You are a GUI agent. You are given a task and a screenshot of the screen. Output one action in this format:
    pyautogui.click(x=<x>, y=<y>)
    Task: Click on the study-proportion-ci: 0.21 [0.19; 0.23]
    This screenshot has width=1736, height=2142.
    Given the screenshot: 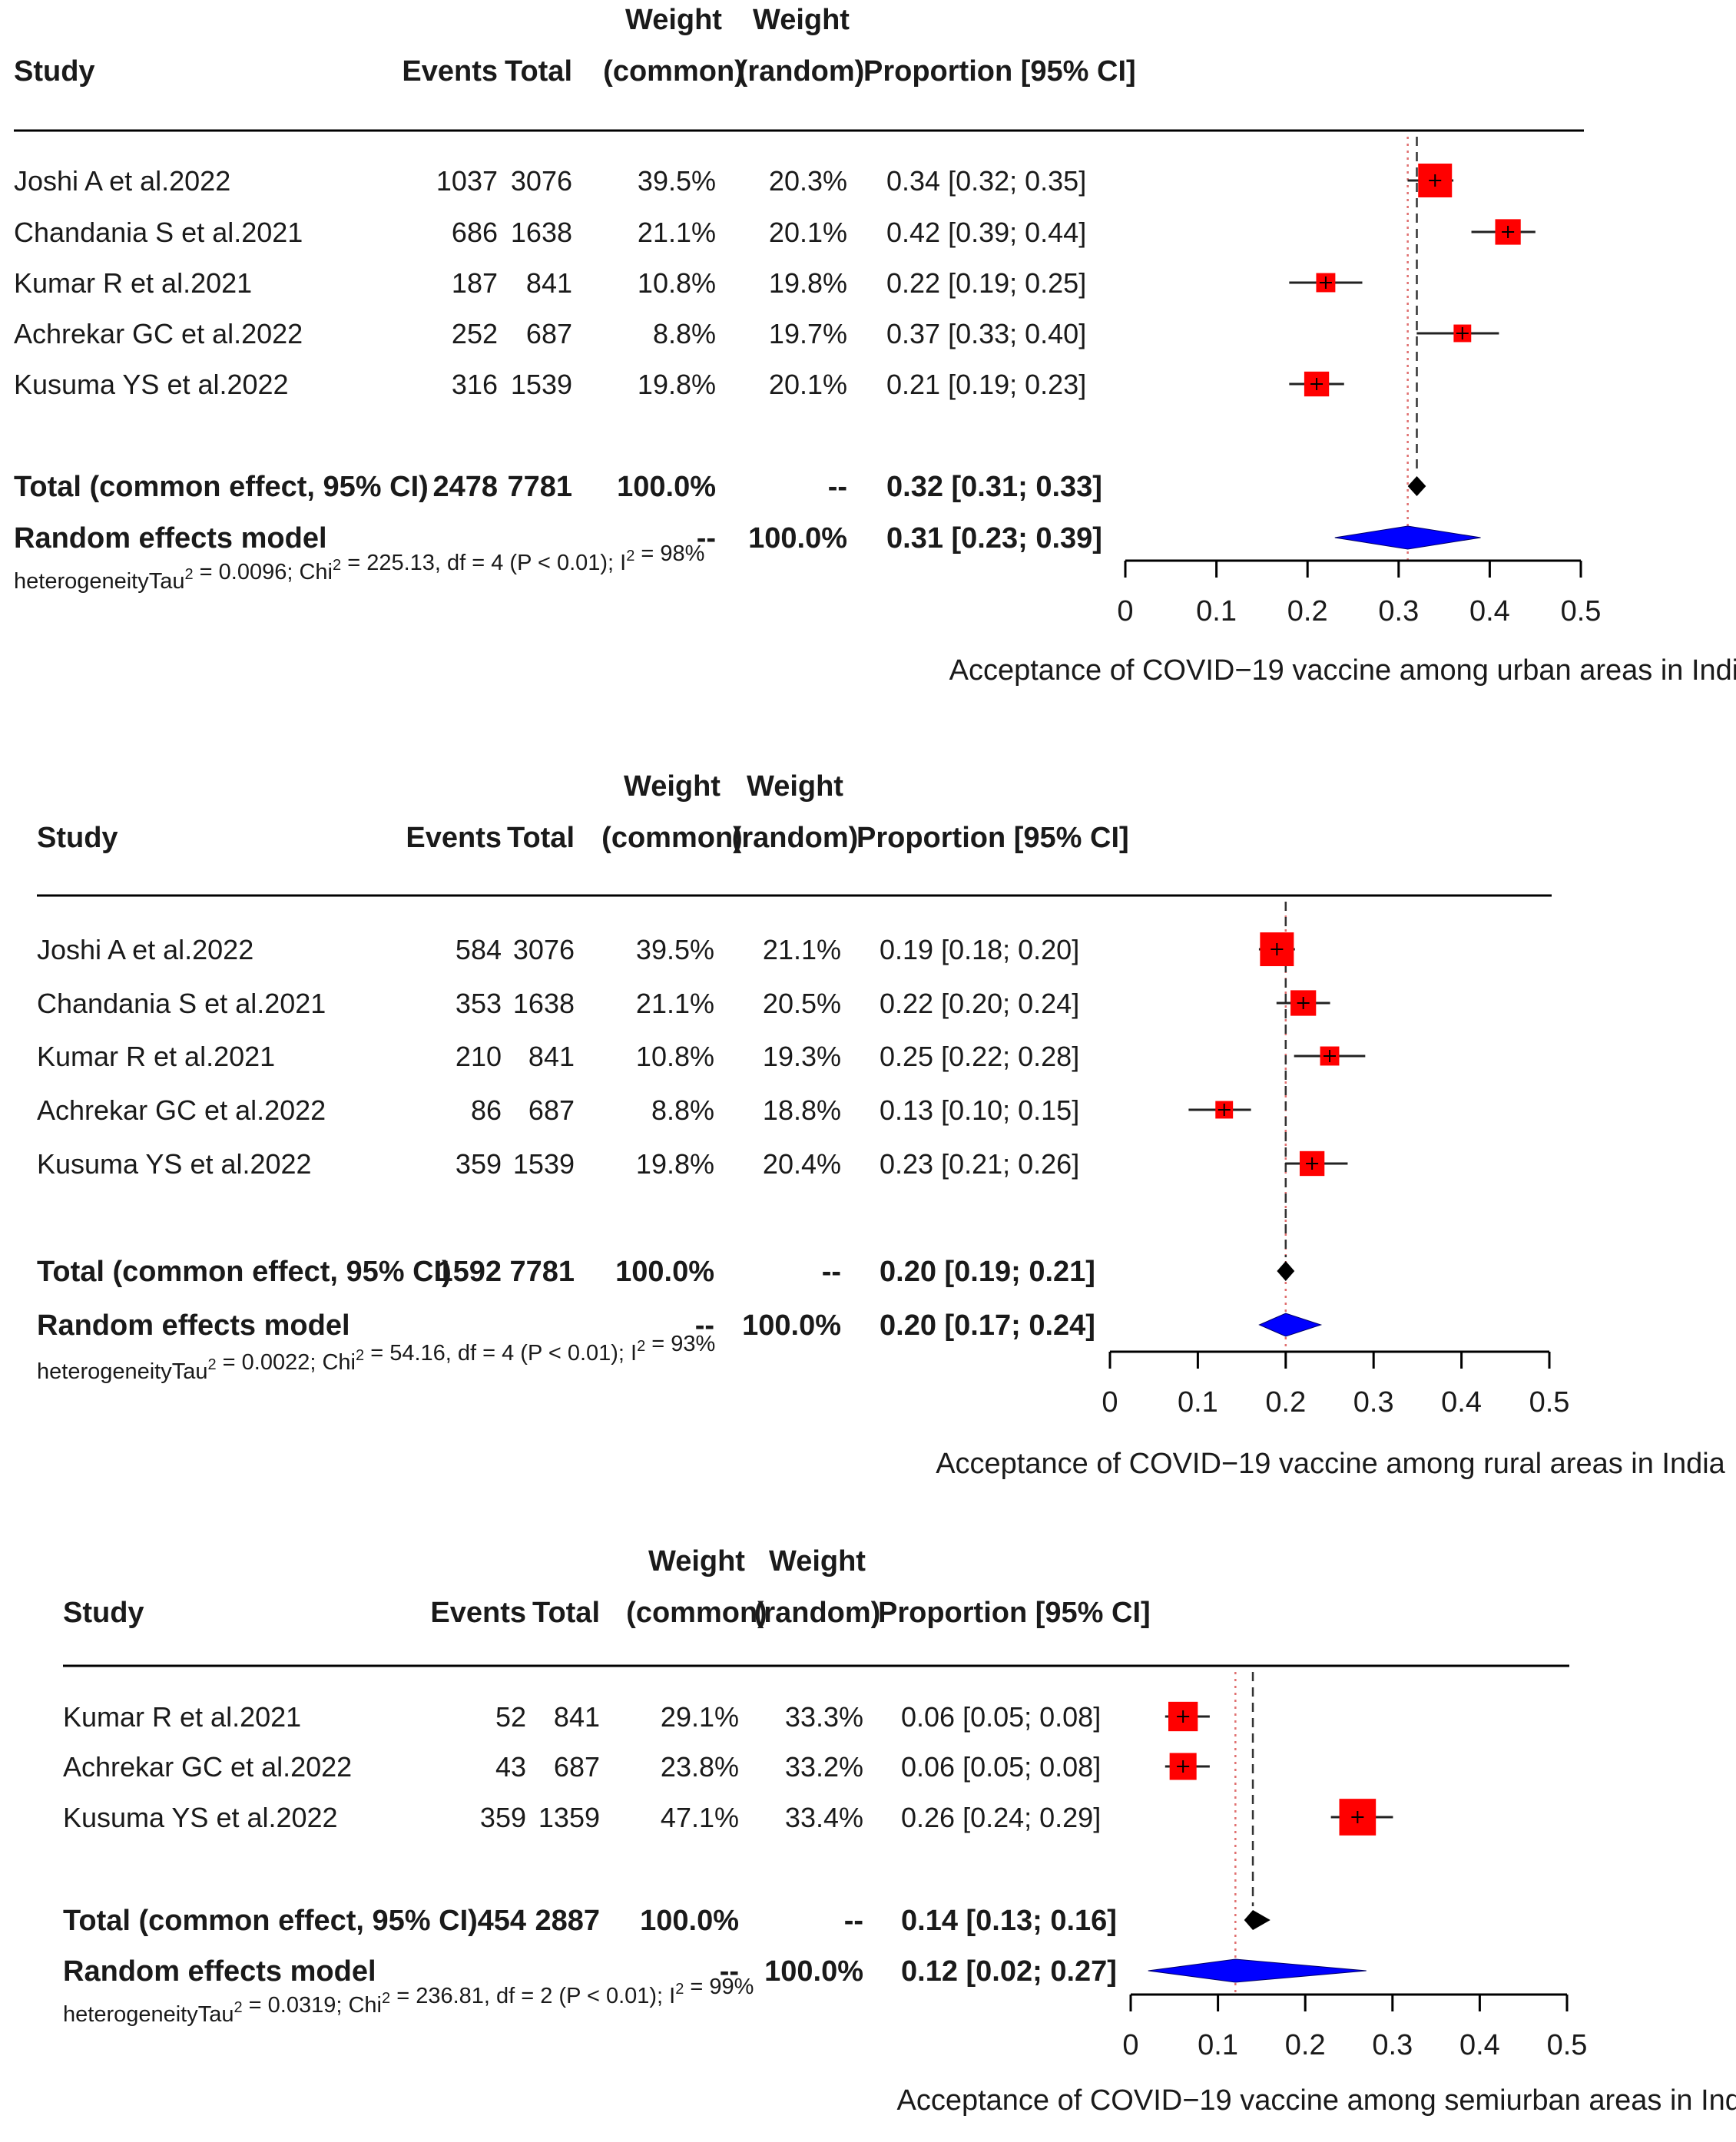 What is the action you would take?
    pyautogui.click(x=986, y=384)
    